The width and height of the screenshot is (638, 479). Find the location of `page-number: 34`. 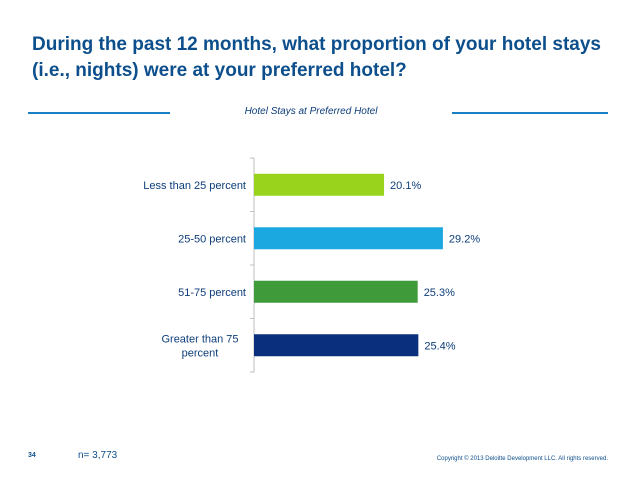

page-number: 34 is located at coordinates (32, 455).